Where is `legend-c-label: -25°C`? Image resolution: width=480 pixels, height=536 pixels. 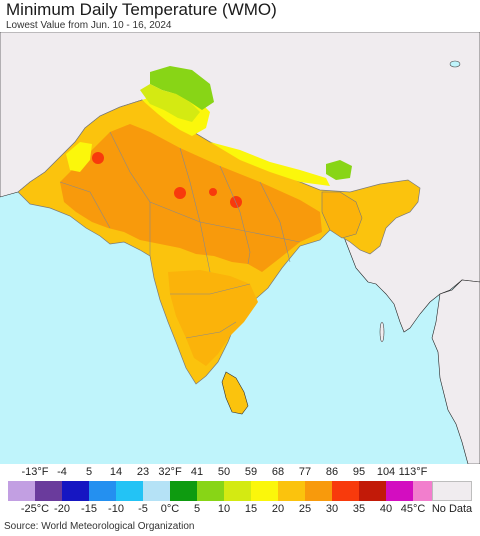 legend-c-label: -25°C is located at coordinates (35, 509).